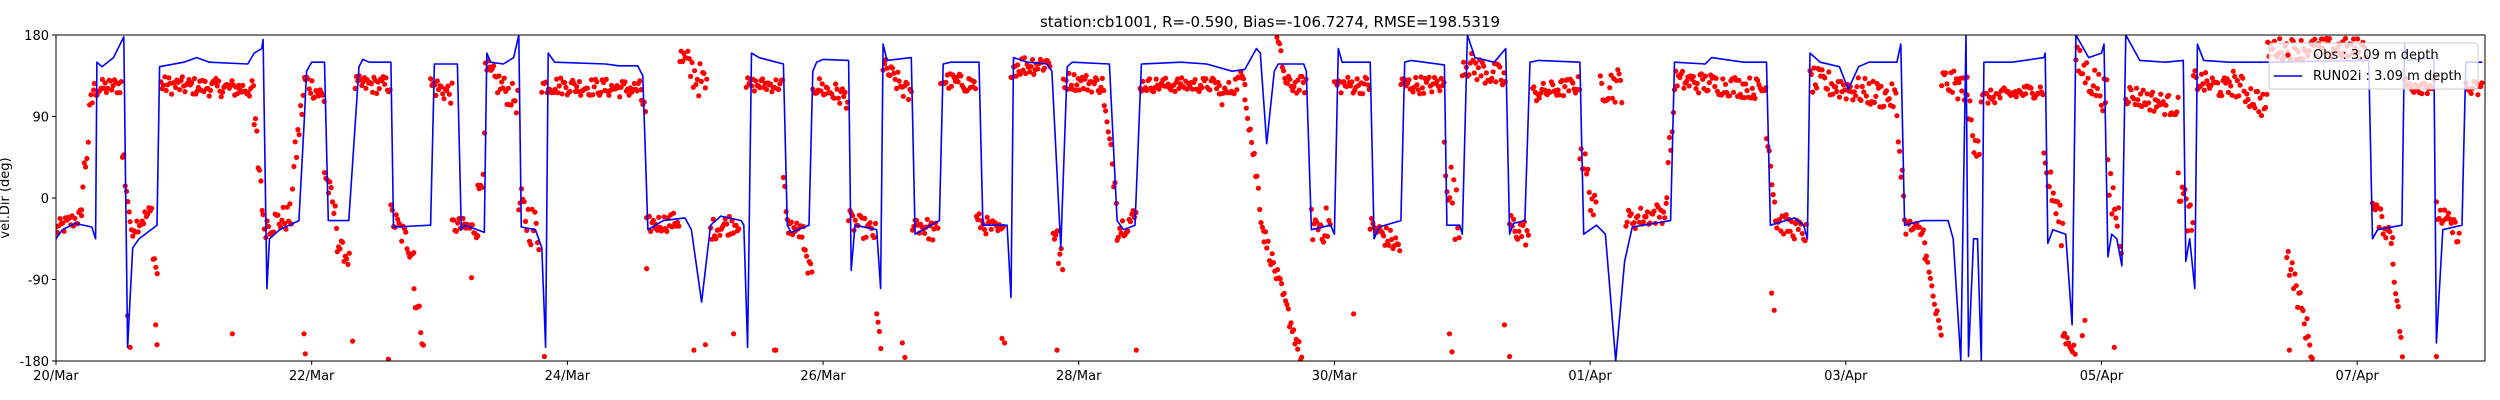 Image resolution: width=2500 pixels, height=400 pixels. Describe the element at coordinates (40, 118) in the screenshot. I see `y-tick-label: 90` at that location.